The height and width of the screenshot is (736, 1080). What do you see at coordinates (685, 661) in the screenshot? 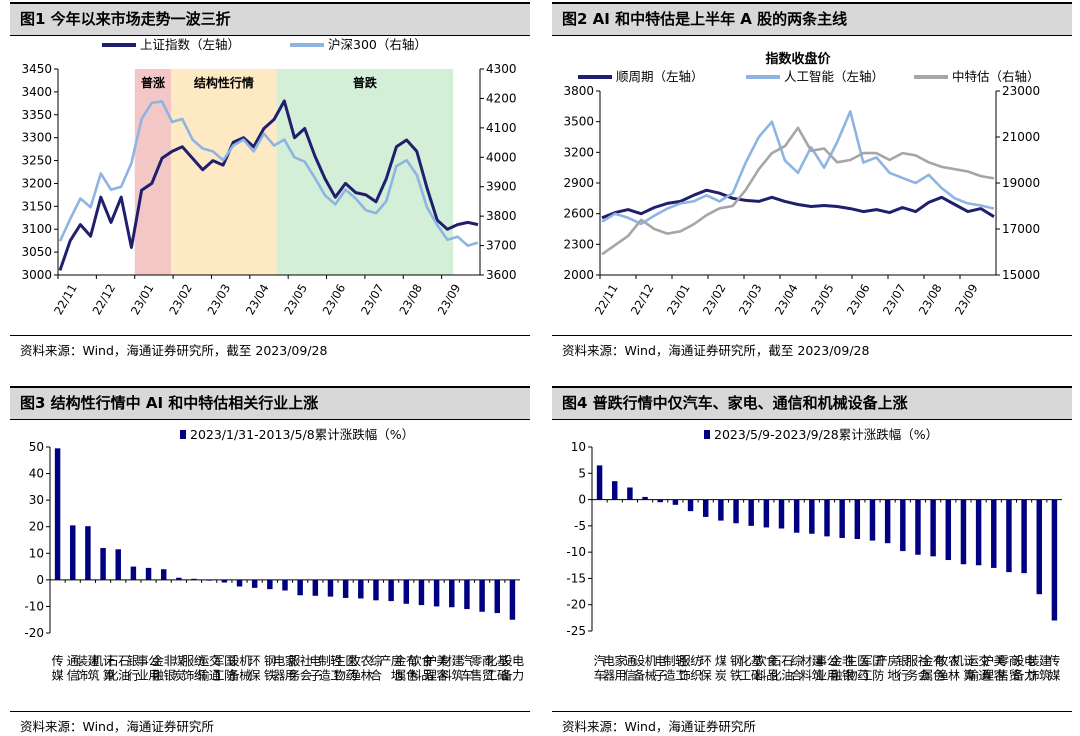
I see `category-label-char: 服` at bounding box center [685, 661].